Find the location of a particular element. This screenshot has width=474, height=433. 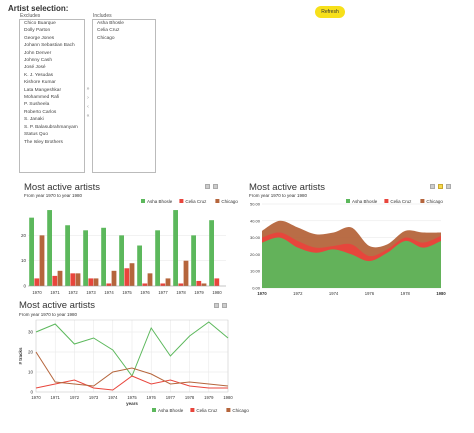

line-chart-download-button is located at coordinates (224, 305).